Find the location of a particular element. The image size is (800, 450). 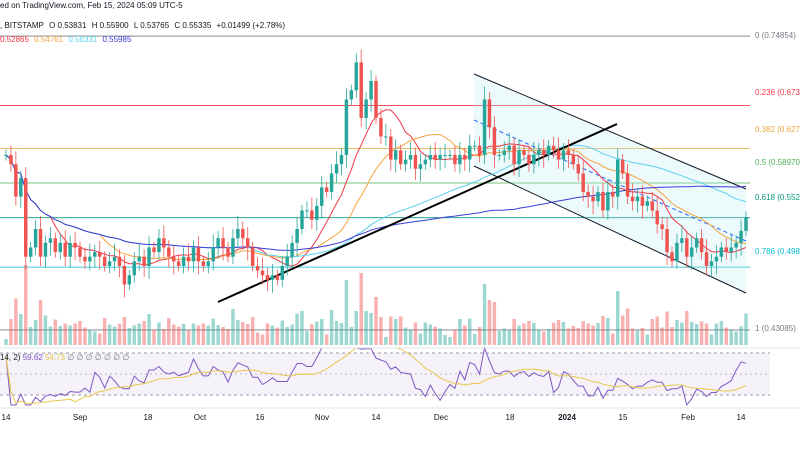

fib-label-text: 0.618 (0.55222) is located at coordinates (777, 197).